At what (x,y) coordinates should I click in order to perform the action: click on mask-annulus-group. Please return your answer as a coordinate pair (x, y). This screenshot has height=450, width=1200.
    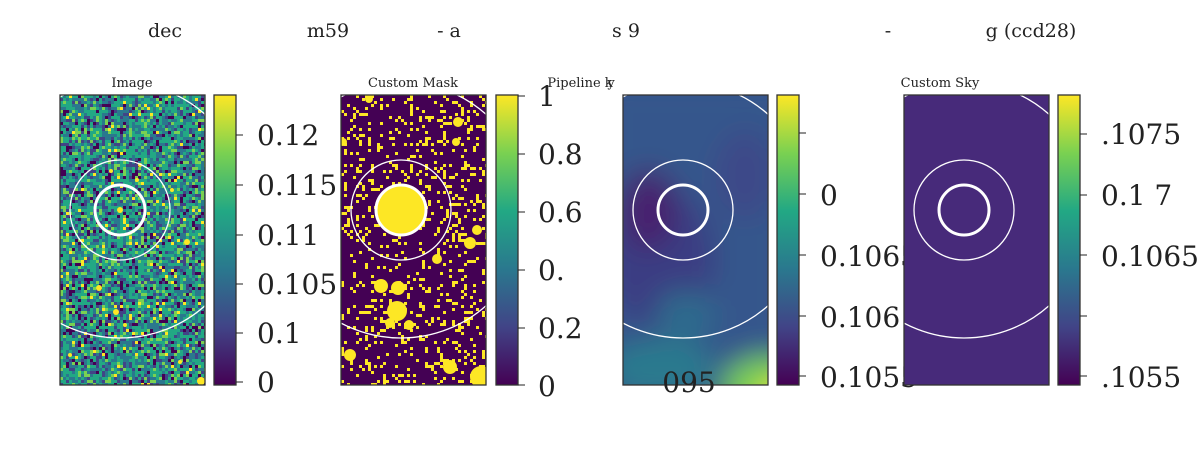
    Looking at the image, I should click on (413, 217).